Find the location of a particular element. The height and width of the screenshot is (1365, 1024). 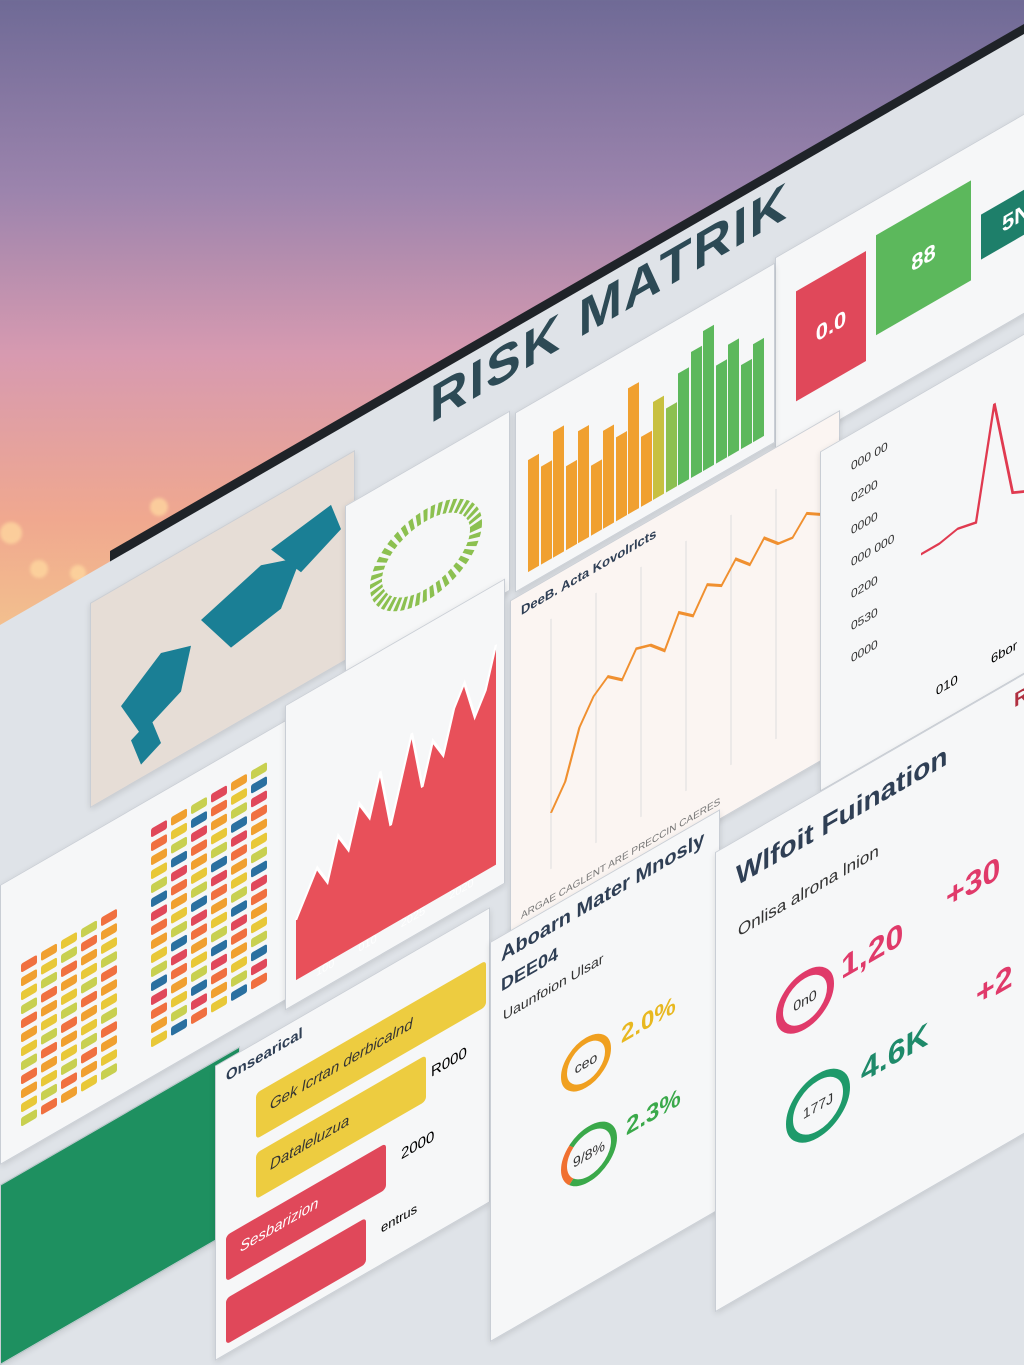

area-chart-panel: 100 010 2025 2020 is located at coordinates (395, 794).